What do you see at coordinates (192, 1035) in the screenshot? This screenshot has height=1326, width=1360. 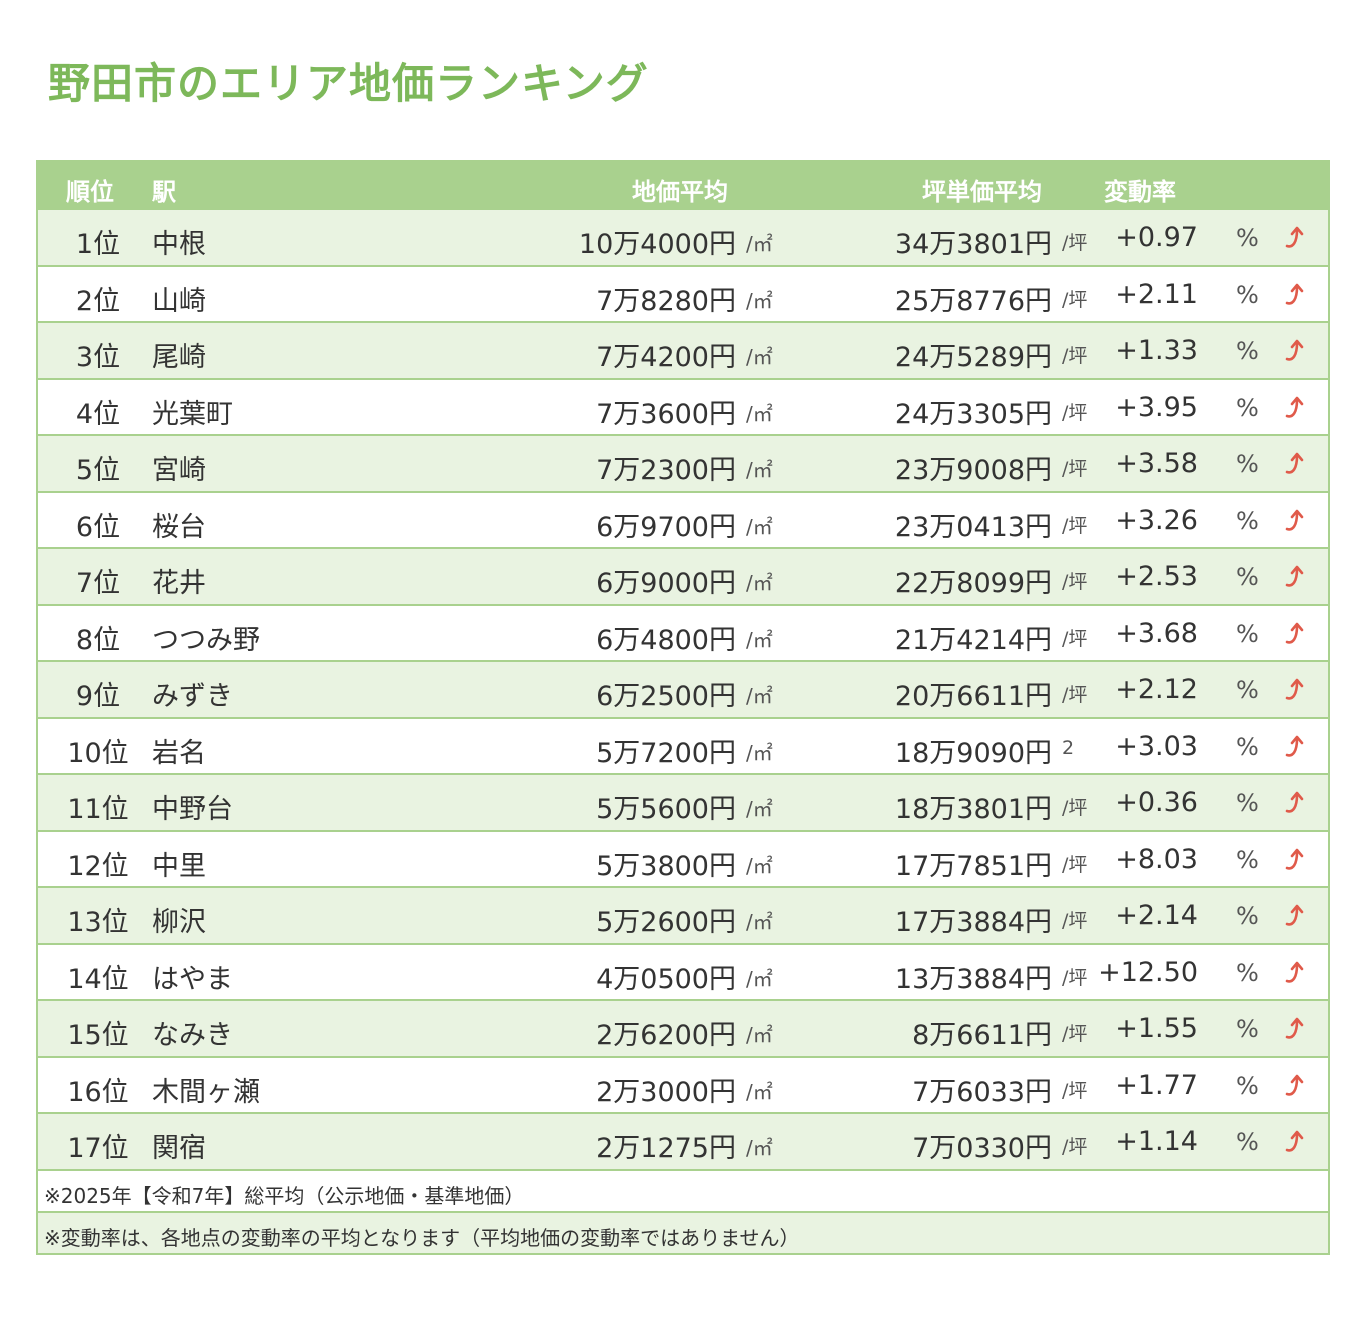 I see `station-cell: なみき` at bounding box center [192, 1035].